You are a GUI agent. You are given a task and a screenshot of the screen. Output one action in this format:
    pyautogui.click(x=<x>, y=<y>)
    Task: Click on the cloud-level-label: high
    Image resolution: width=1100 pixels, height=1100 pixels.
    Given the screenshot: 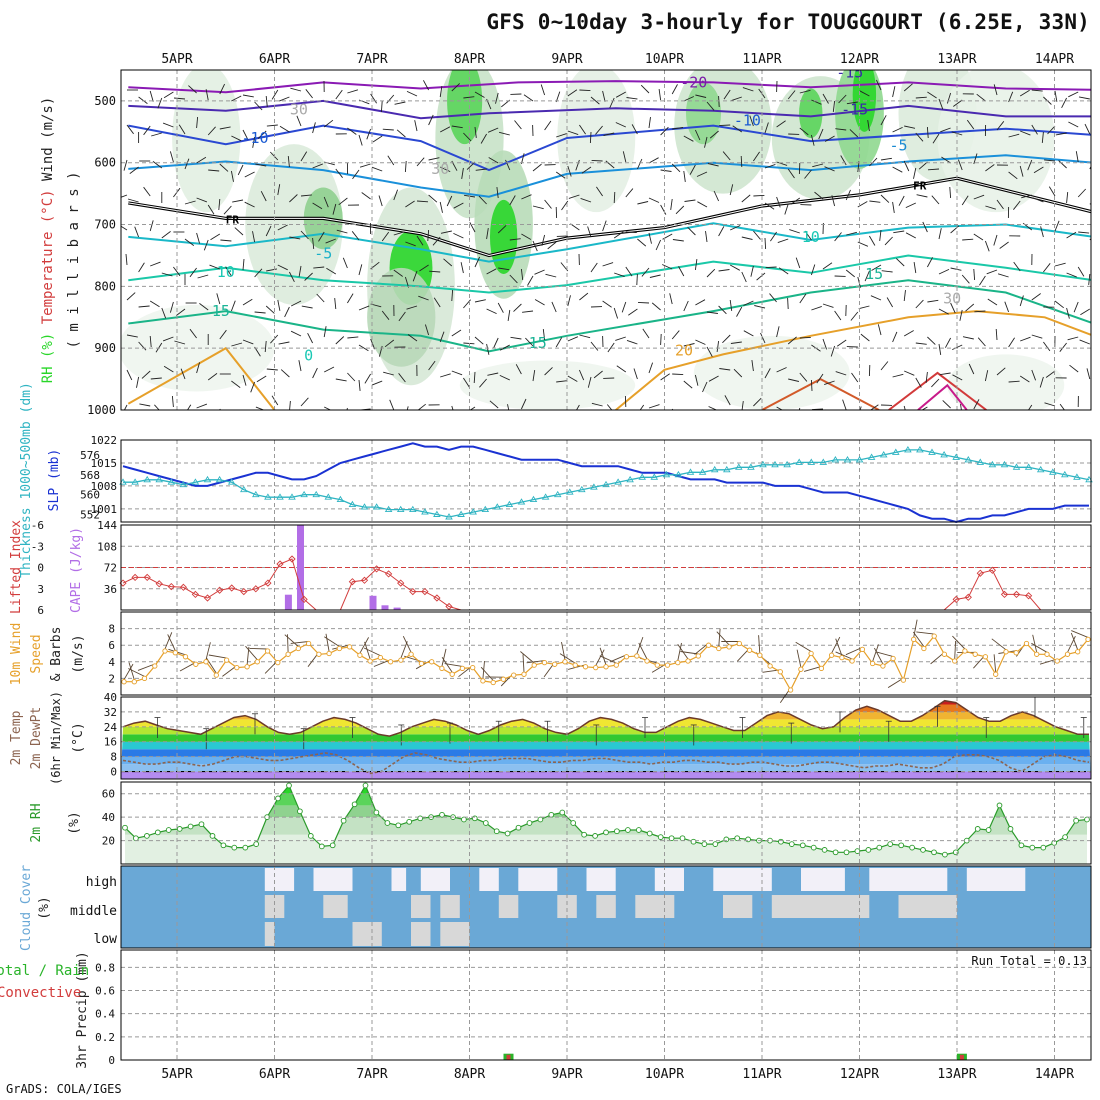 What is the action you would take?
    pyautogui.click(x=101, y=882)
    